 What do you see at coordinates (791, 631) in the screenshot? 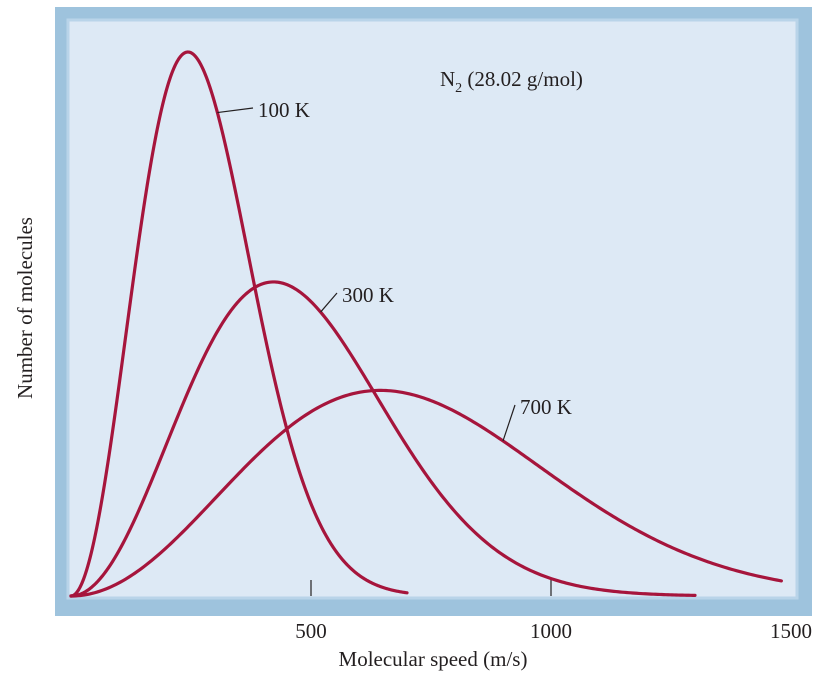
I see `x-tick-label-1500: 1500` at bounding box center [791, 631].